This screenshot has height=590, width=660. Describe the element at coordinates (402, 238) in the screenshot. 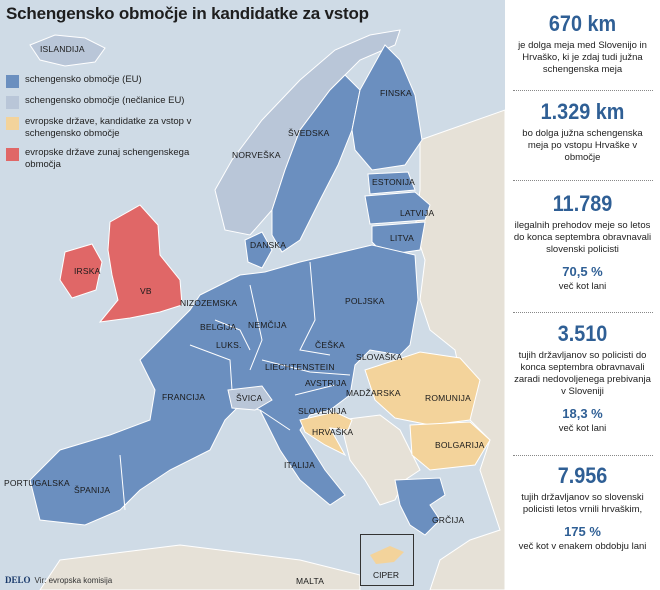

I see `label-litva: LITVA` at that location.